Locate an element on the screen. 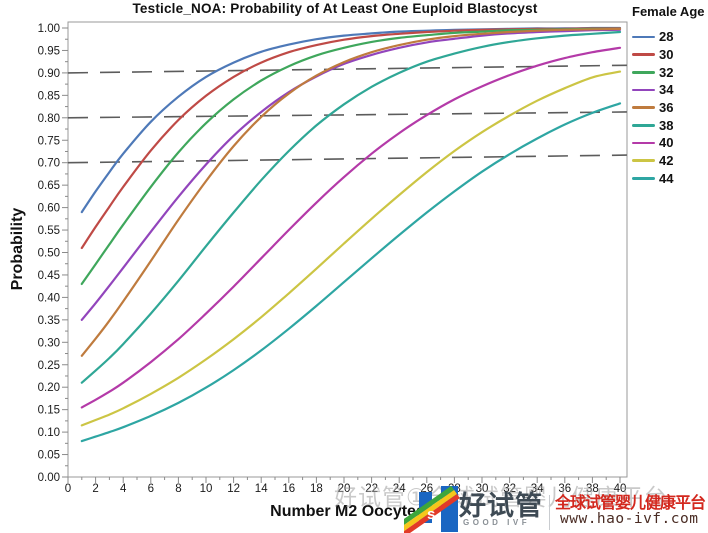 The height and width of the screenshot is (533, 708). x-tick-label: 38 is located at coordinates (592, 489).